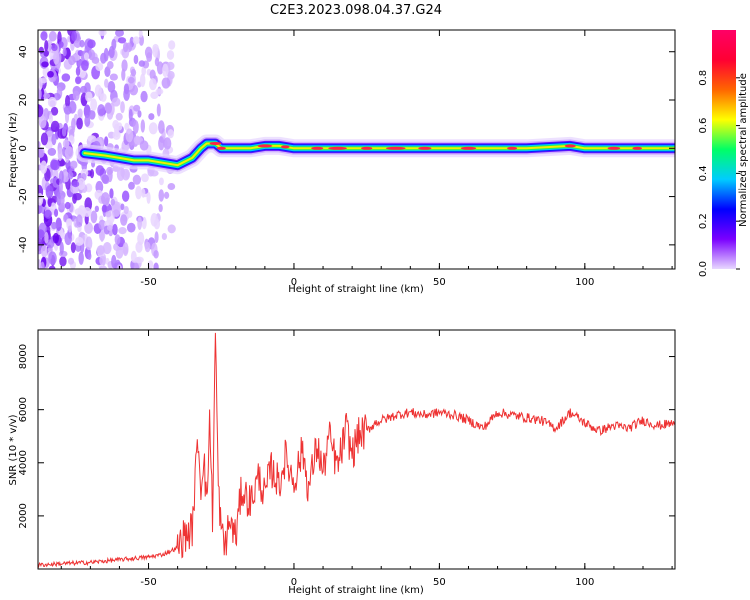 The width and height of the screenshot is (750, 600). I want to click on colorbar-bar, so click(724, 149).